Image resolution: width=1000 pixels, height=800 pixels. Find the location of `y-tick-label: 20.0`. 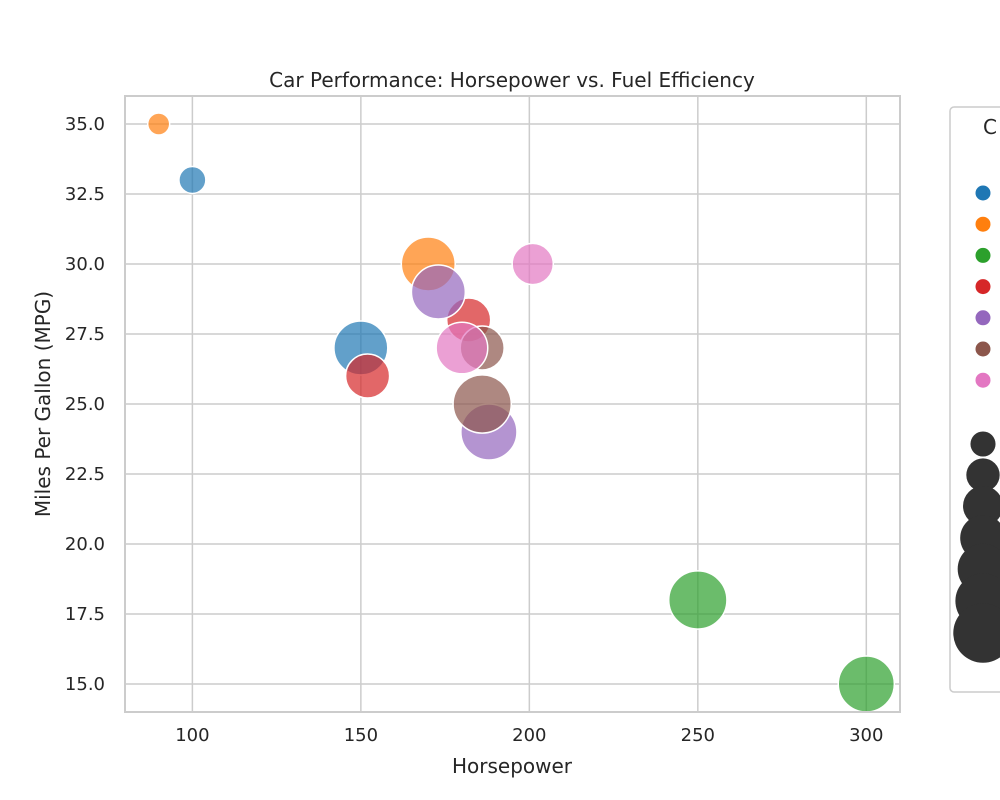

y-tick-label: 20.0 is located at coordinates (85, 544).